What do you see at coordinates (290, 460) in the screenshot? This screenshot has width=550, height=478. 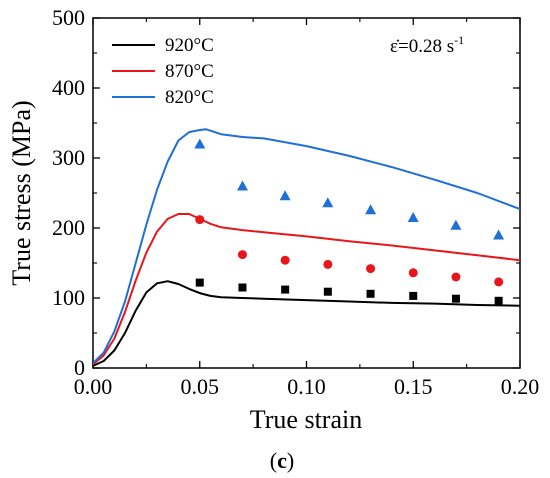 I see `panel-label-close: )` at bounding box center [290, 460].